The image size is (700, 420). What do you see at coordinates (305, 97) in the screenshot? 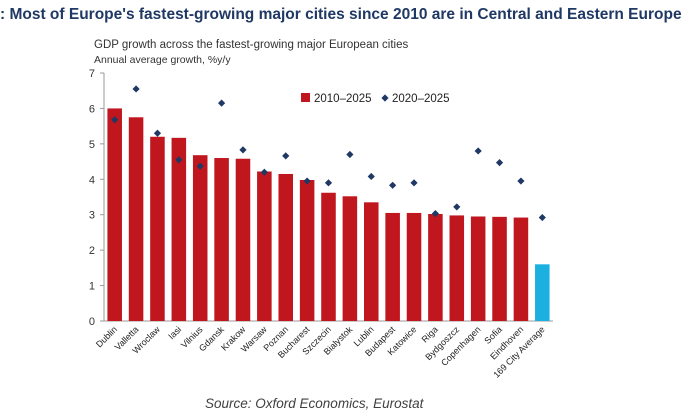
I see `legend-swatch-bar` at bounding box center [305, 97].